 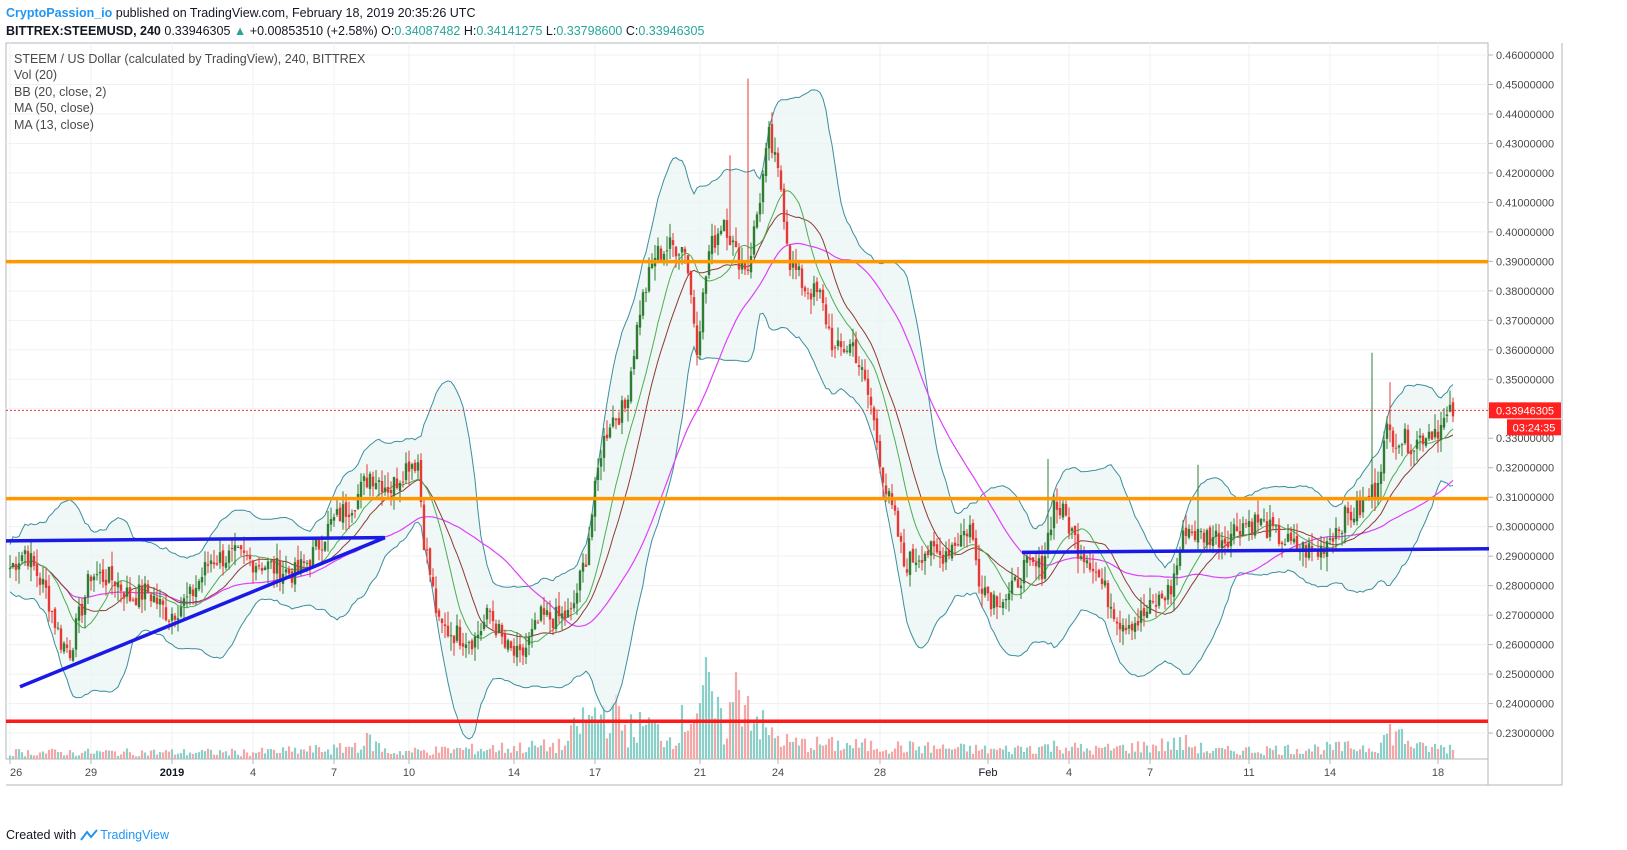 What do you see at coordinates (1525, 675) in the screenshot?
I see `y-tick-label: 0.25000000` at bounding box center [1525, 675].